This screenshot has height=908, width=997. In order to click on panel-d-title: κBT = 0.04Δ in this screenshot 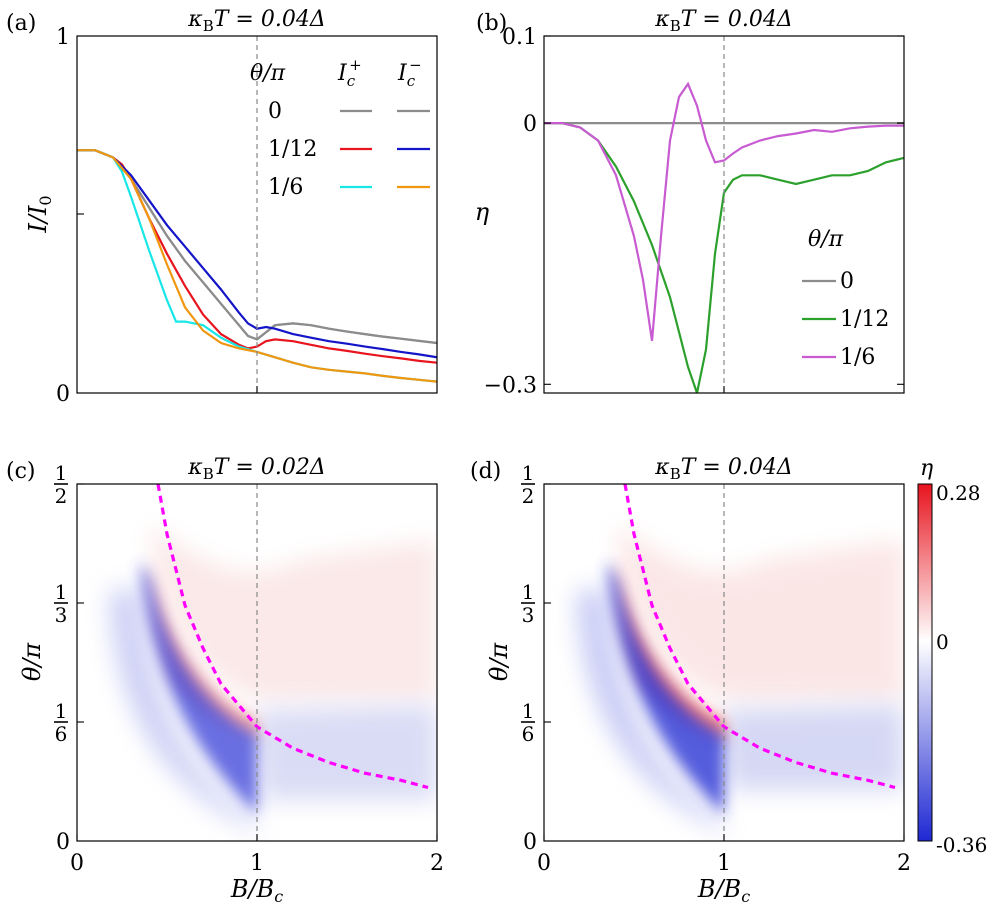, I will do `click(723, 469)`.